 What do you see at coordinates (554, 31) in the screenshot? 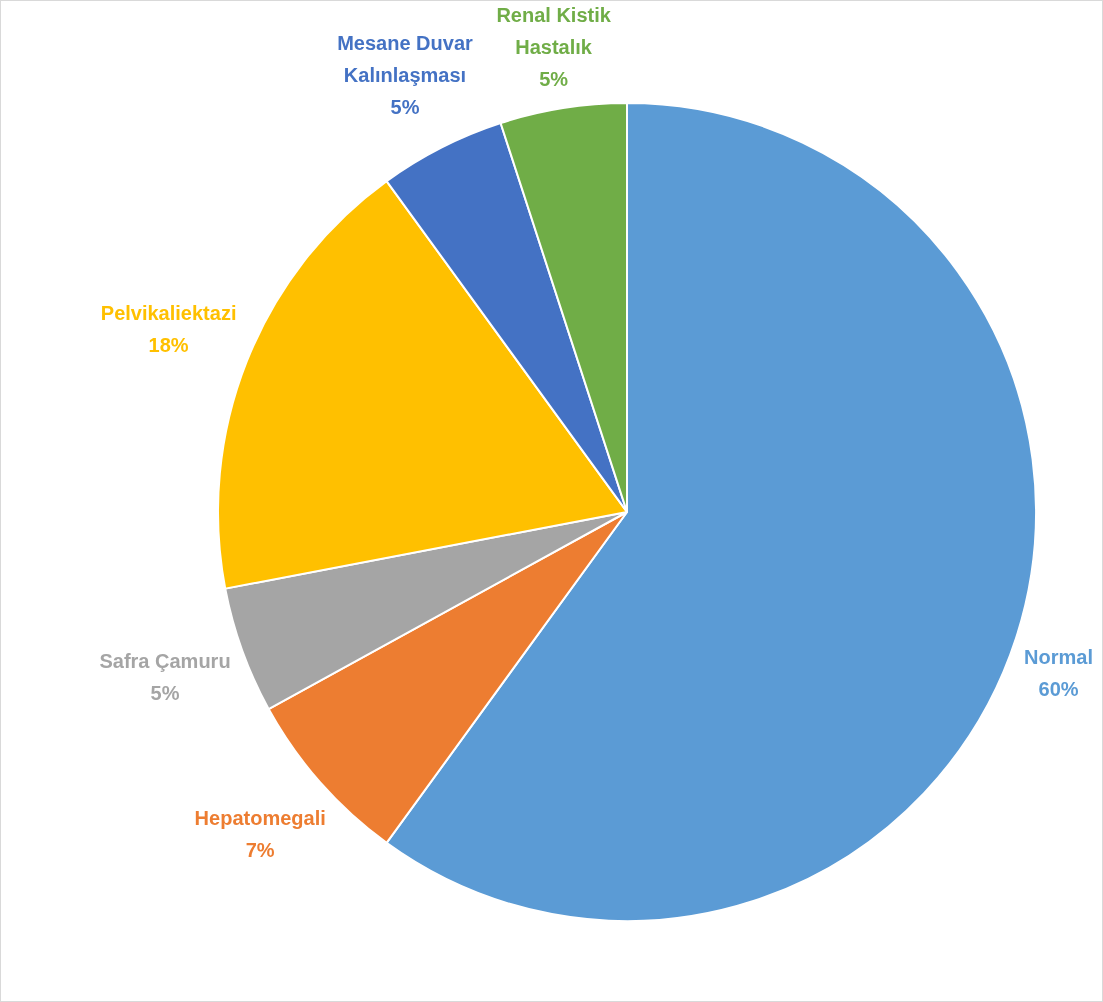
I see `slice-label: Renal Kistik Hastalık` at bounding box center [554, 31].